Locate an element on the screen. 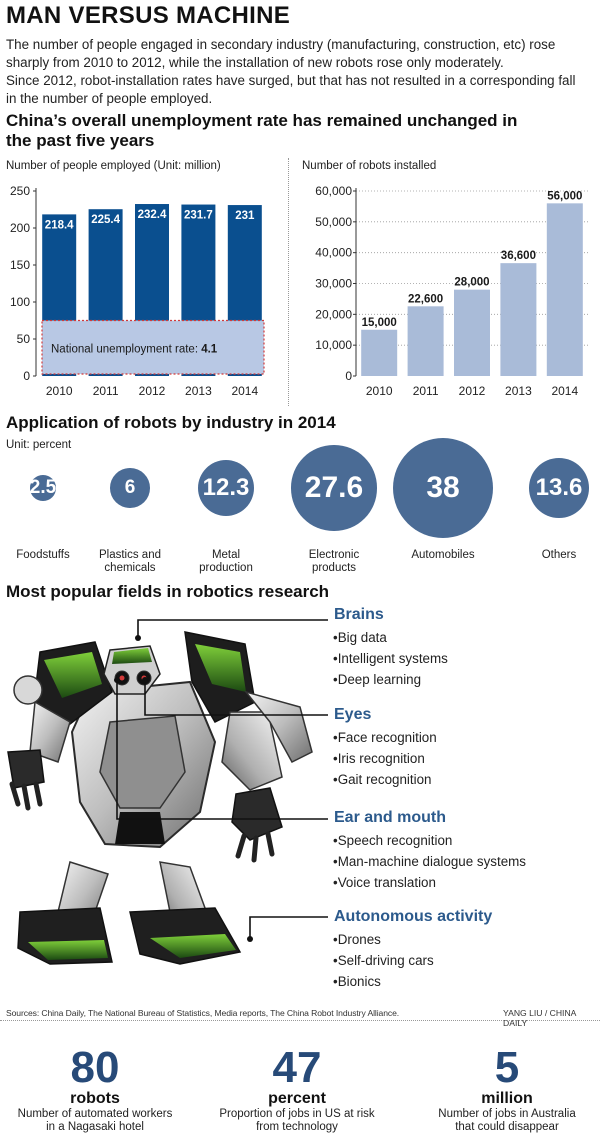  field-heading: Ear and mouth is located at coordinates (390, 817).